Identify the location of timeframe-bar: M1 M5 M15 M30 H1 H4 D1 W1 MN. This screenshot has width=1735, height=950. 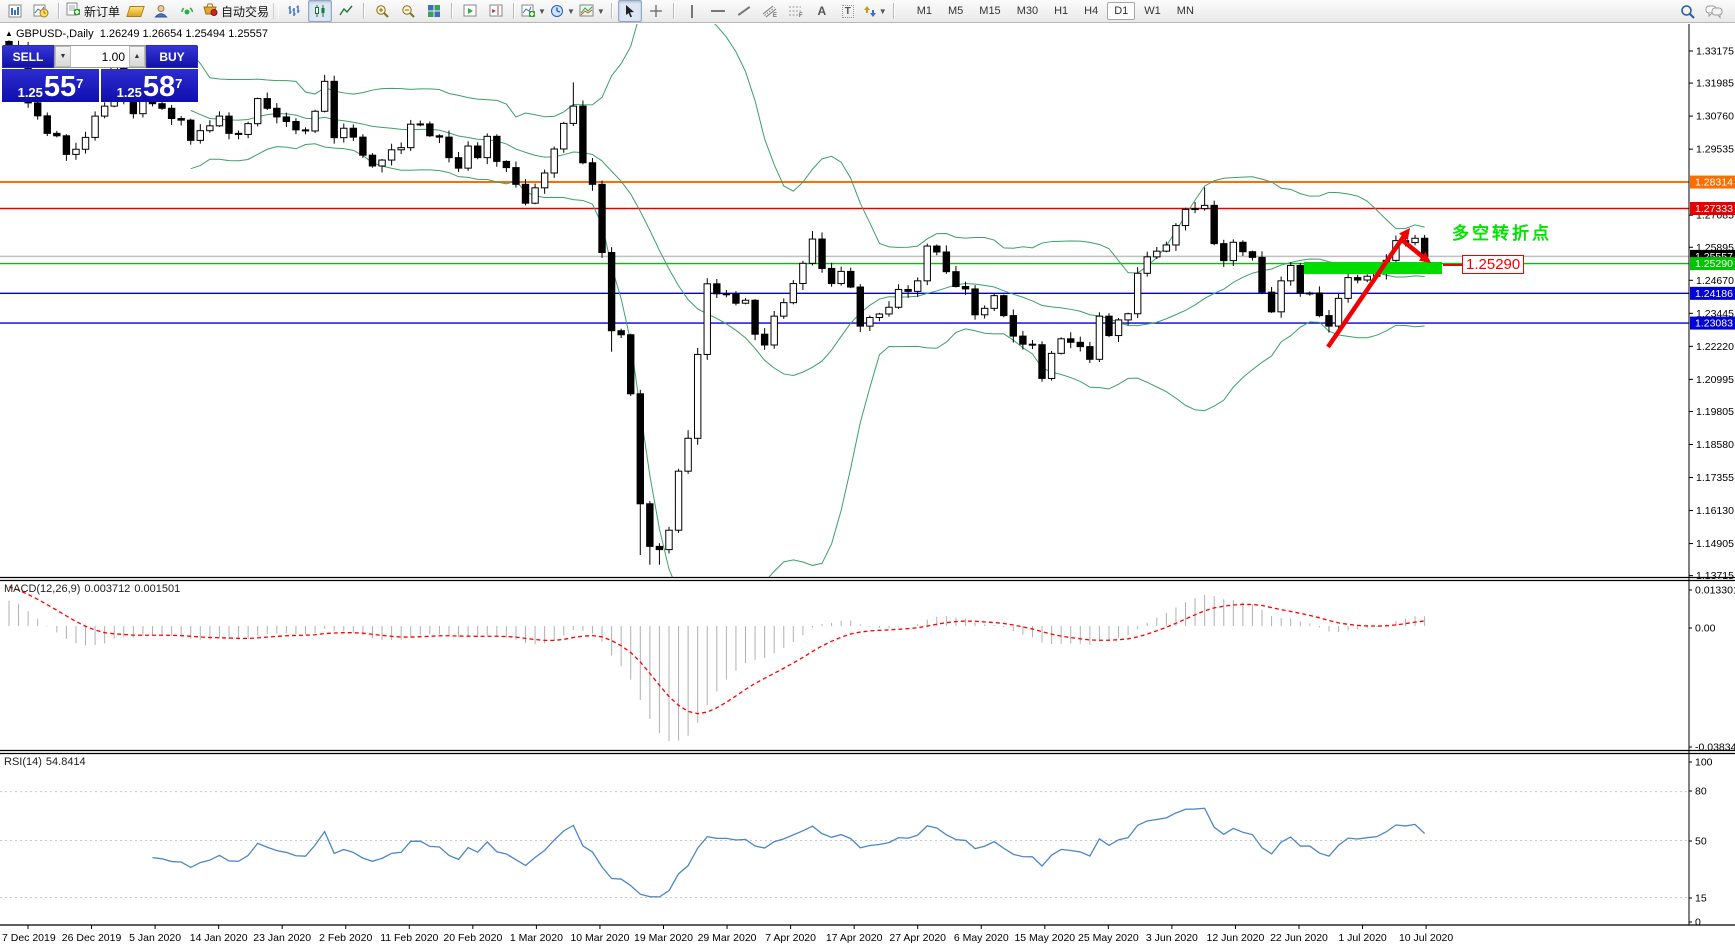
(1055, 11).